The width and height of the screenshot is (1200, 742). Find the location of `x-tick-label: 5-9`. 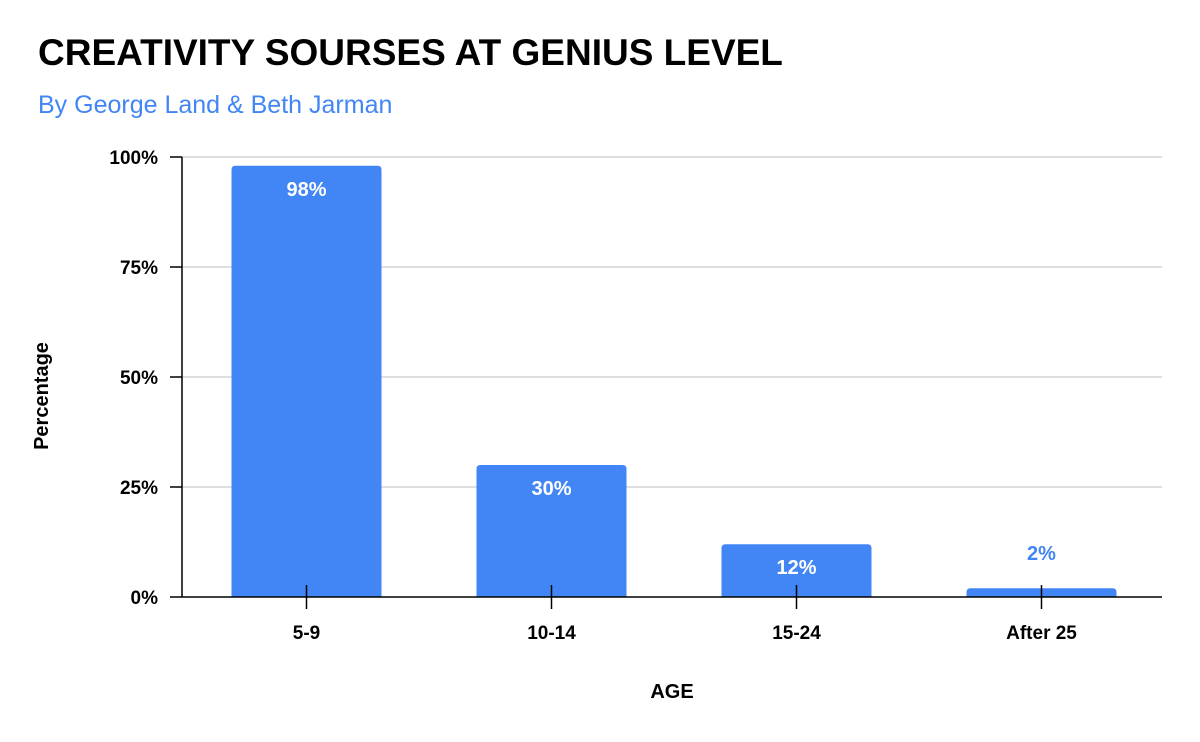

x-tick-label: 5-9 is located at coordinates (306, 633).